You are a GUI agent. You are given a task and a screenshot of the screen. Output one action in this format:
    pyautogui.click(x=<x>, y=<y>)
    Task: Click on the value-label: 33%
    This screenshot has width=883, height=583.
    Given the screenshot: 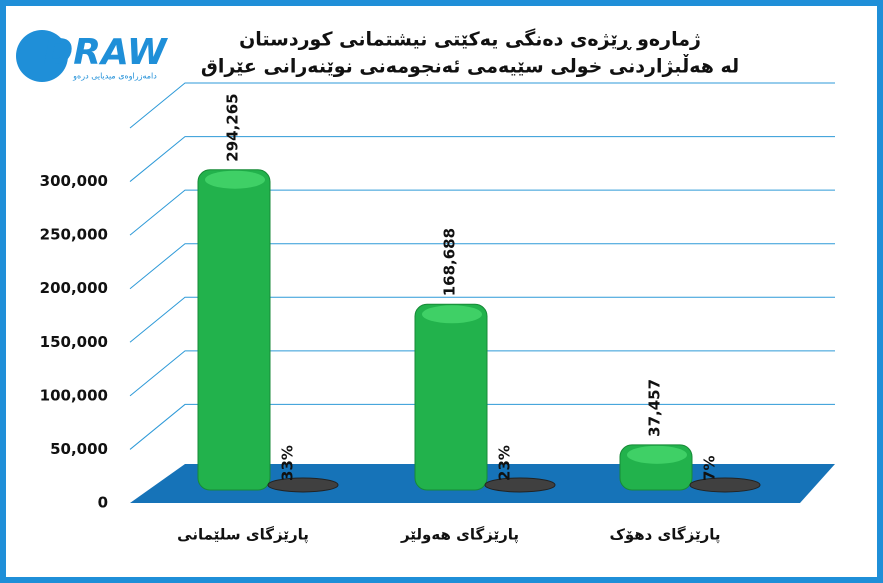 What is the action you would take?
    pyautogui.click(x=288, y=463)
    